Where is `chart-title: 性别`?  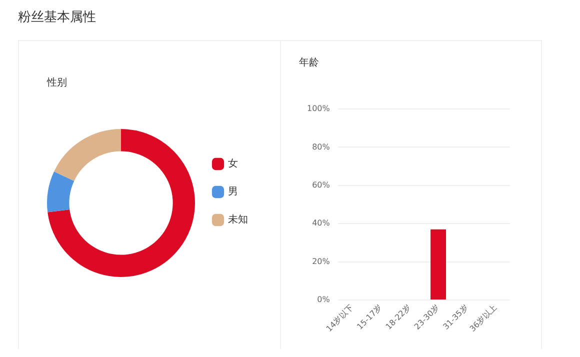 chart-title: 性别 is located at coordinates (56, 82).